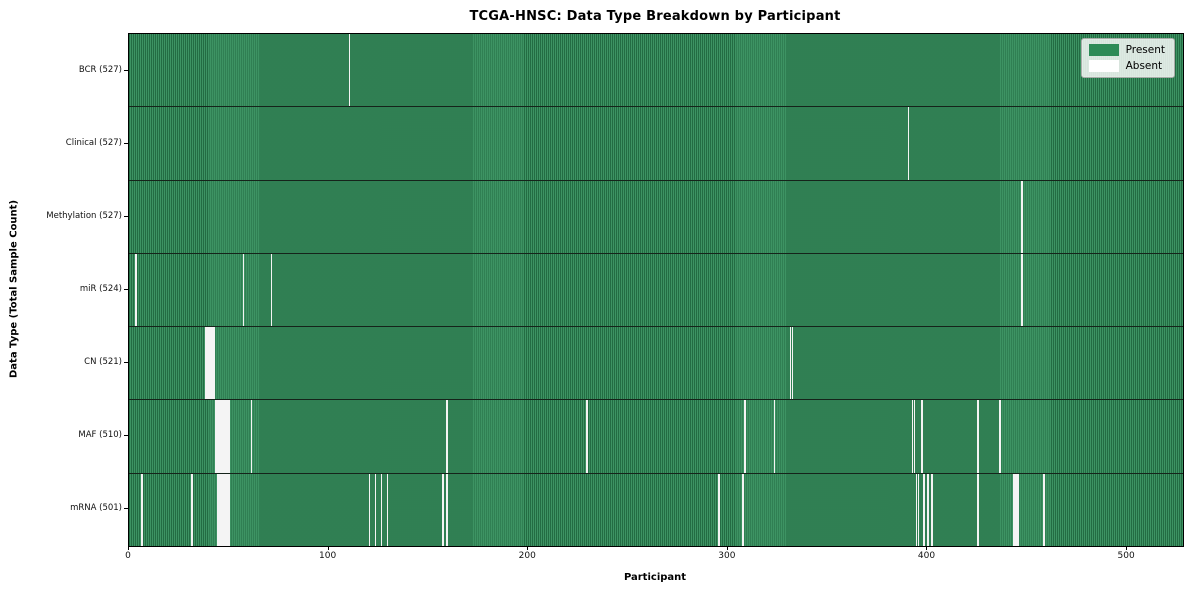  What do you see at coordinates (727, 556) in the screenshot?
I see `x-tick-label-300: 300` at bounding box center [727, 556].